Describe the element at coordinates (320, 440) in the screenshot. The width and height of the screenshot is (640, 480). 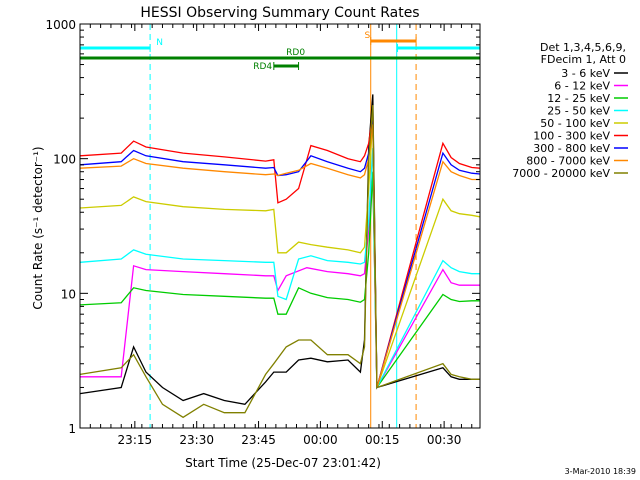
I see `x-tick-label: 00:00` at that location.